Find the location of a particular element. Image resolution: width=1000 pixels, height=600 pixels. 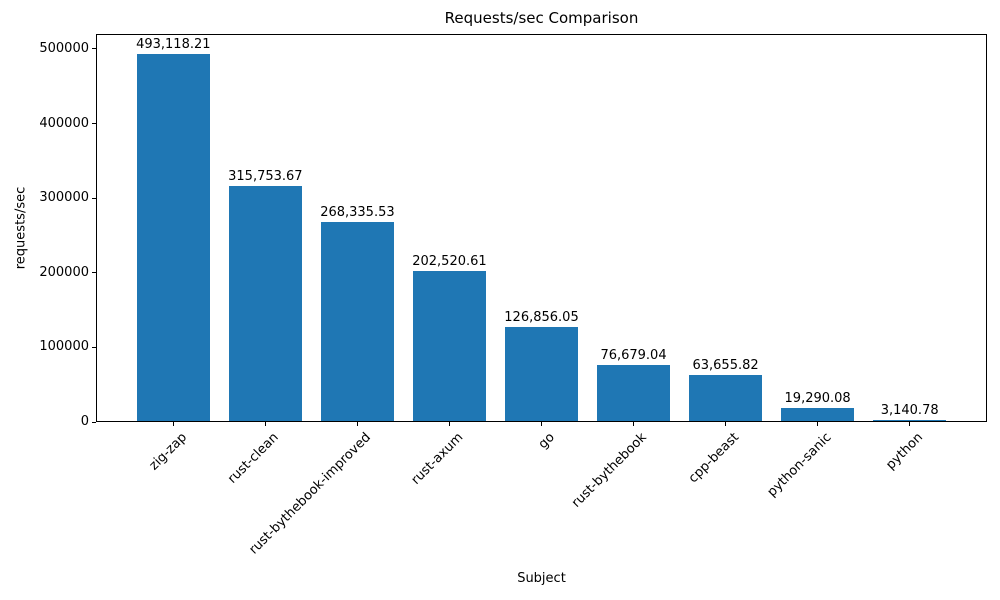

bar-python is located at coordinates (909, 420).